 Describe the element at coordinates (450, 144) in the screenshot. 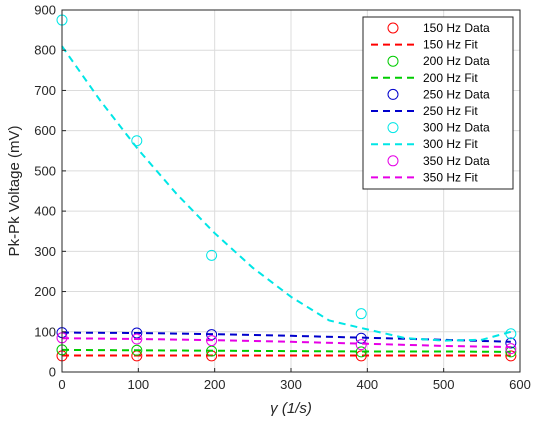

I see `legend-label: 300 Hz Fit` at that location.